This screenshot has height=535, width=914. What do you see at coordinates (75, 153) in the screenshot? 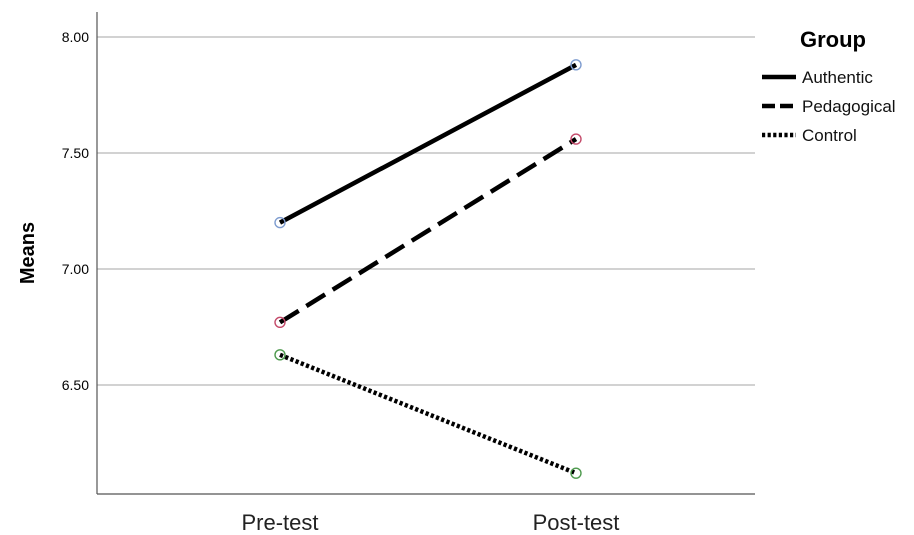
I see `y-tick-label: 7.50` at bounding box center [75, 153].